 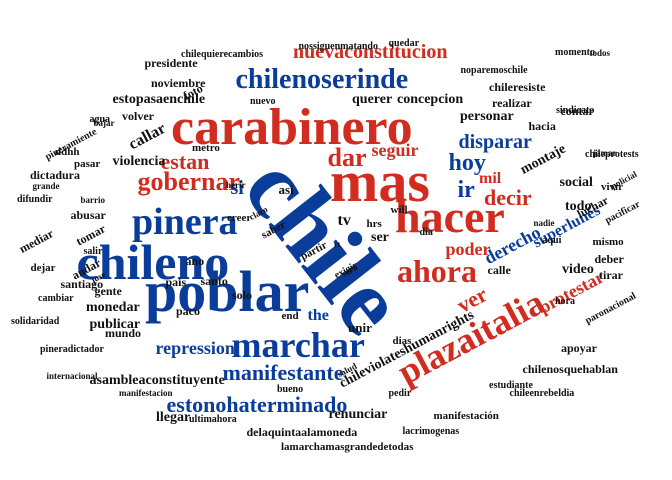 I want to click on word-dejar: dejar, so click(x=43, y=267).